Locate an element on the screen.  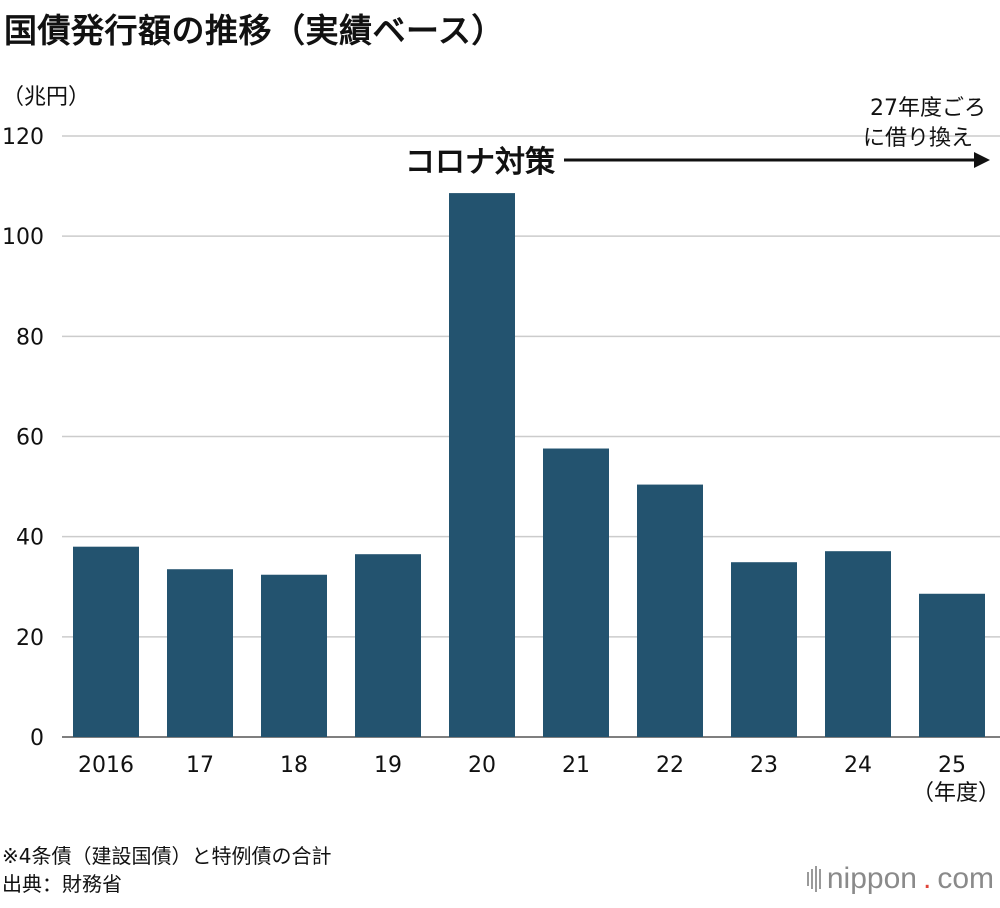
x-tick-label: 2016 is located at coordinates (106, 765).